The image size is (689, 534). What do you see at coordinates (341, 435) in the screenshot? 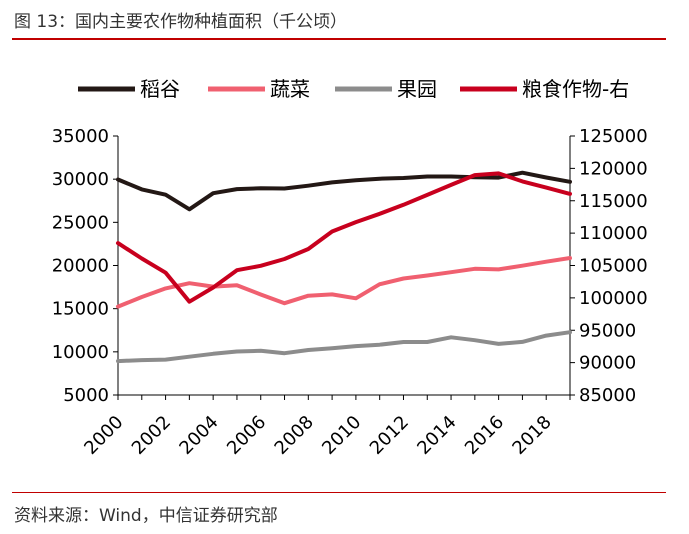
I see `x-tick-label: 2010` at bounding box center [341, 435].